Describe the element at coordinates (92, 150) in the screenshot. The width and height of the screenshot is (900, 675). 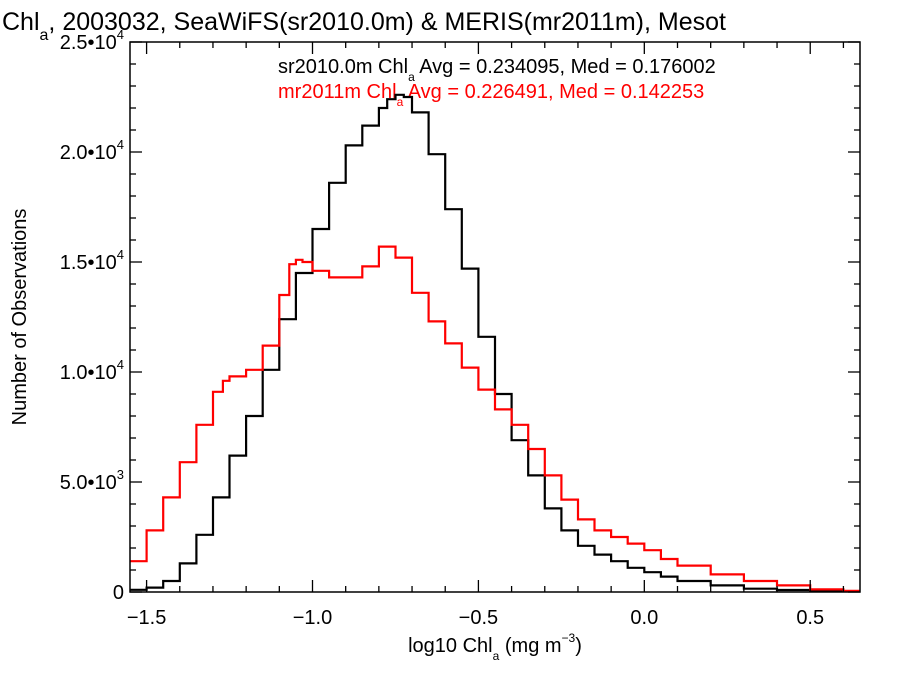
I see `y-tick-label: 2.0•104` at that location.